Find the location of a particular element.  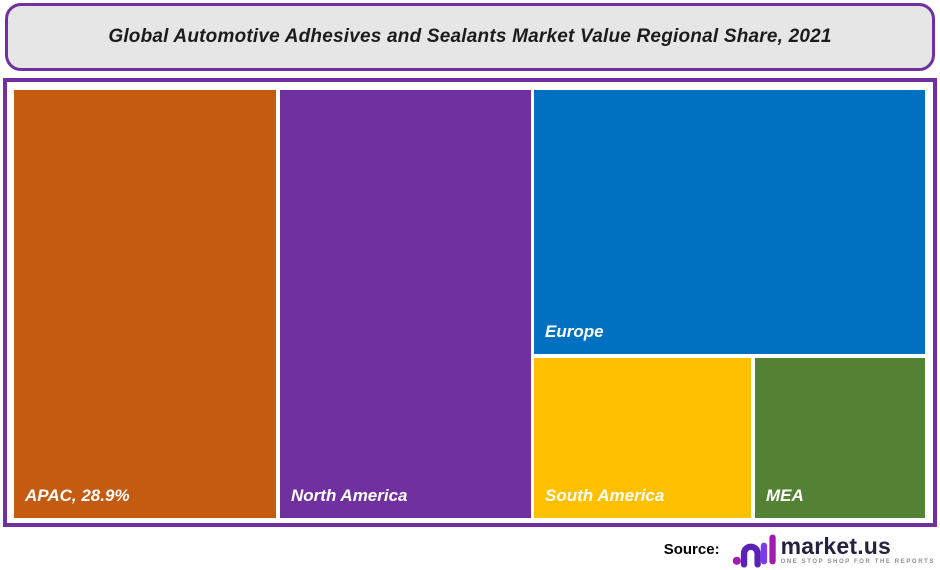

treemap-cell-label-apac: APAC, 28.9% is located at coordinates (77, 495).